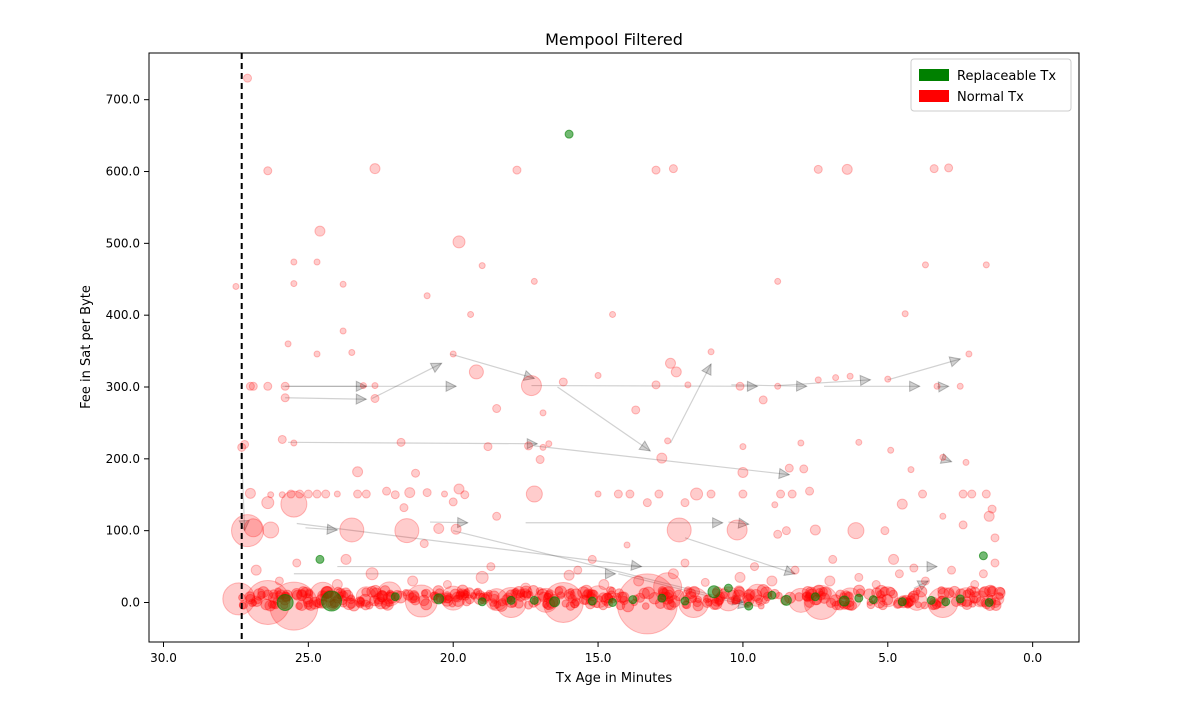 Image resolution: width=1189 pixels, height=727 pixels. What do you see at coordinates (123, 387) in the screenshot?
I see `y-tick-label: 300.0` at bounding box center [123, 387].